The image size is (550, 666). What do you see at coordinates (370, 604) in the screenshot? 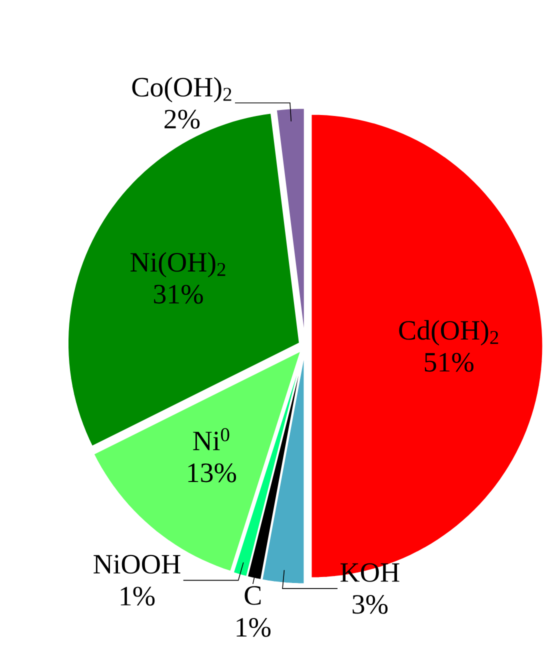
I see `data-label: 3%` at bounding box center [370, 604].